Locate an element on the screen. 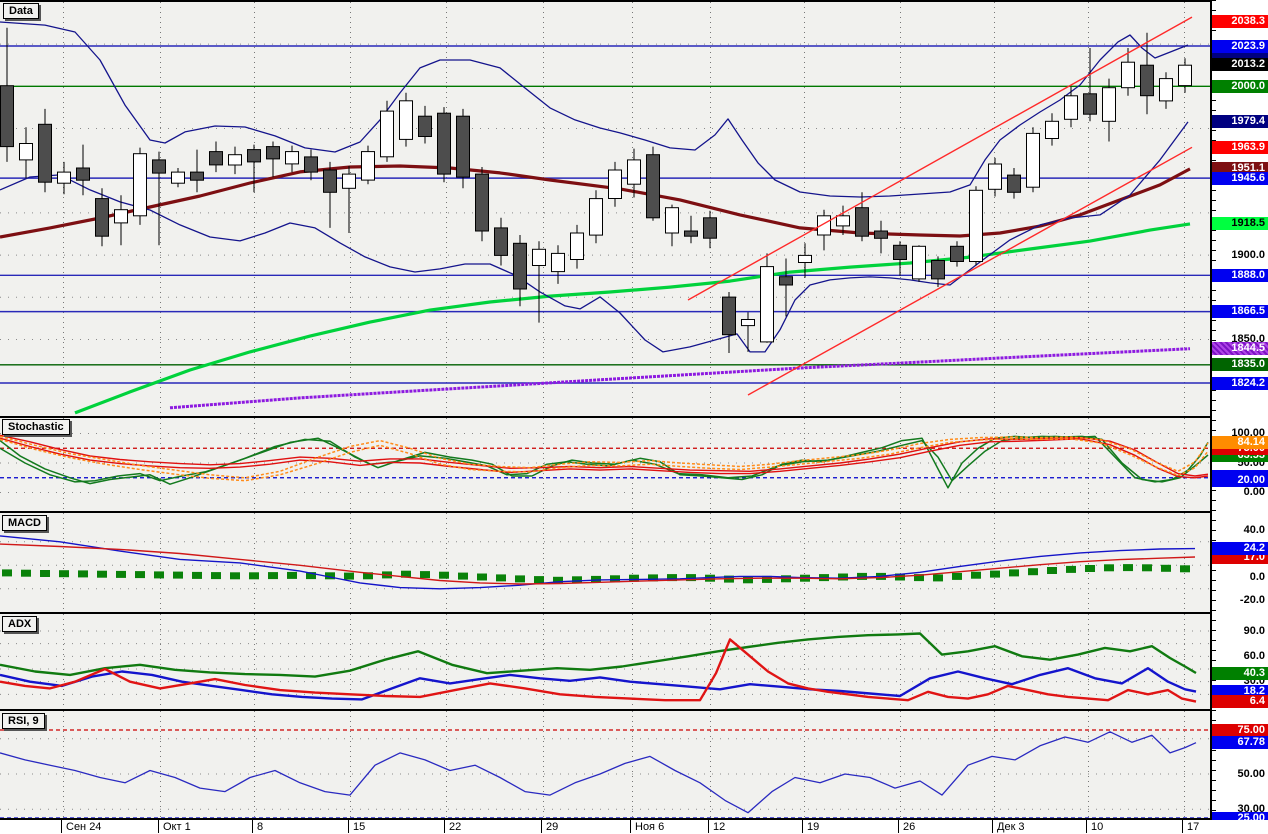 The image size is (1268, 834). panel-title-data: Data is located at coordinates (21, 11).